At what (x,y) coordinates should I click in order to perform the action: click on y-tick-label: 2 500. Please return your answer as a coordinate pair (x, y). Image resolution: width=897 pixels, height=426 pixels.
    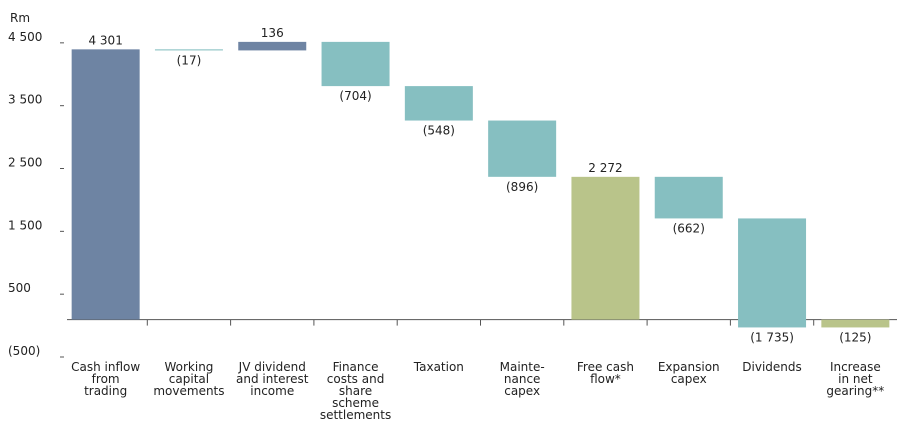
    Looking at the image, I should click on (25, 163).